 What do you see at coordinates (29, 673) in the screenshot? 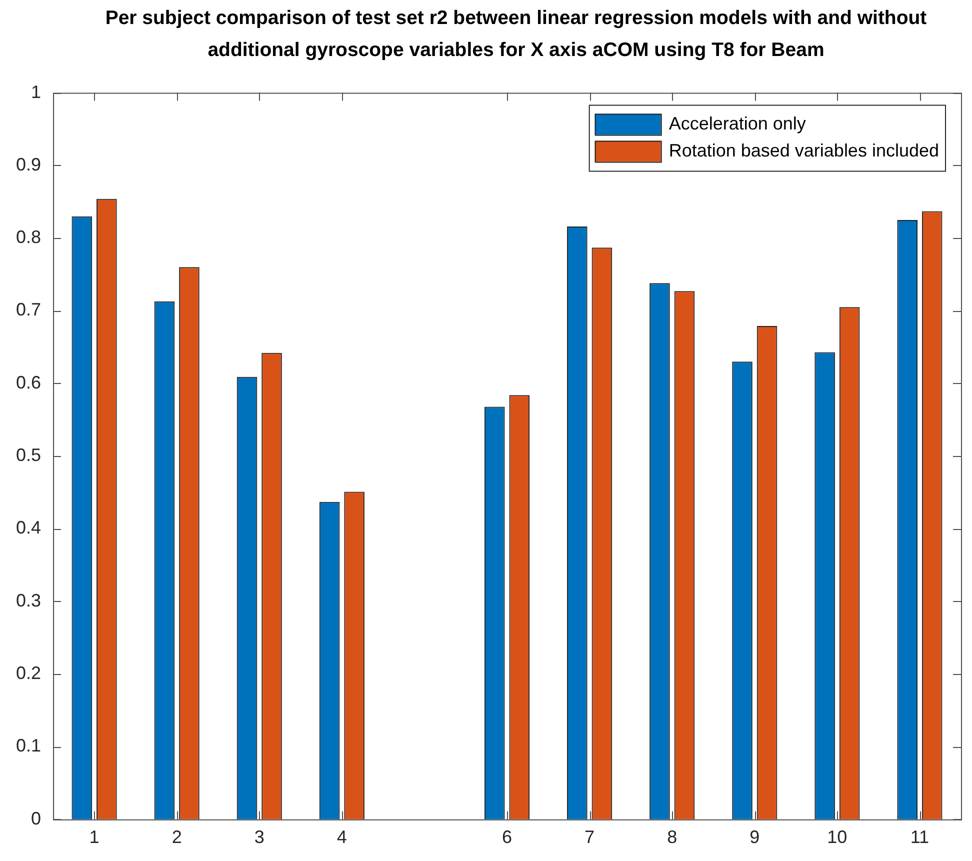
I see `y-tick-label: 0.2` at bounding box center [29, 673].